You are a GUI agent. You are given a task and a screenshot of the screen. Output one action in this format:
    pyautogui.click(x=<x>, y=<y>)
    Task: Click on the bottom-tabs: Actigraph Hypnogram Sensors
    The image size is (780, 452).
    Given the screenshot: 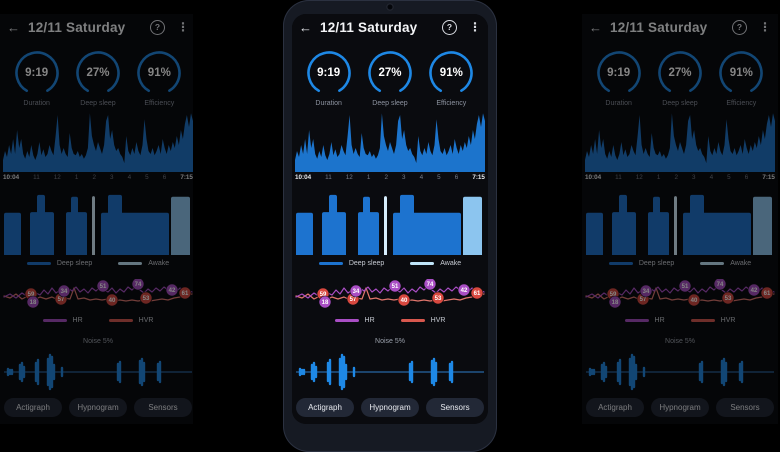 What is the action you would take?
    pyautogui.click(x=96, y=407)
    